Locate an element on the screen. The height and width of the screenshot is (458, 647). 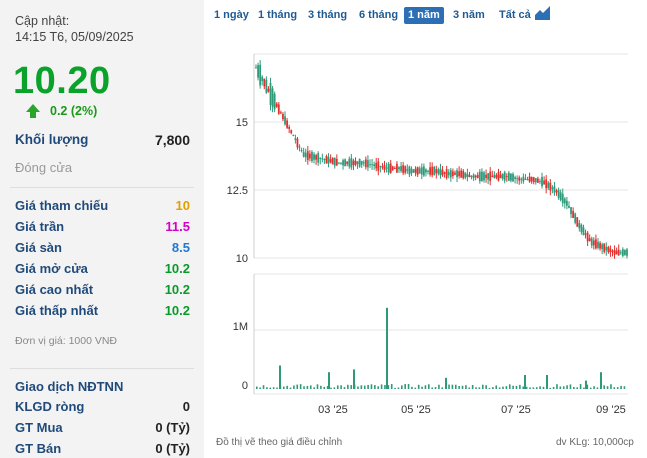
x-tick-label: 03 '25 is located at coordinates (333, 410).